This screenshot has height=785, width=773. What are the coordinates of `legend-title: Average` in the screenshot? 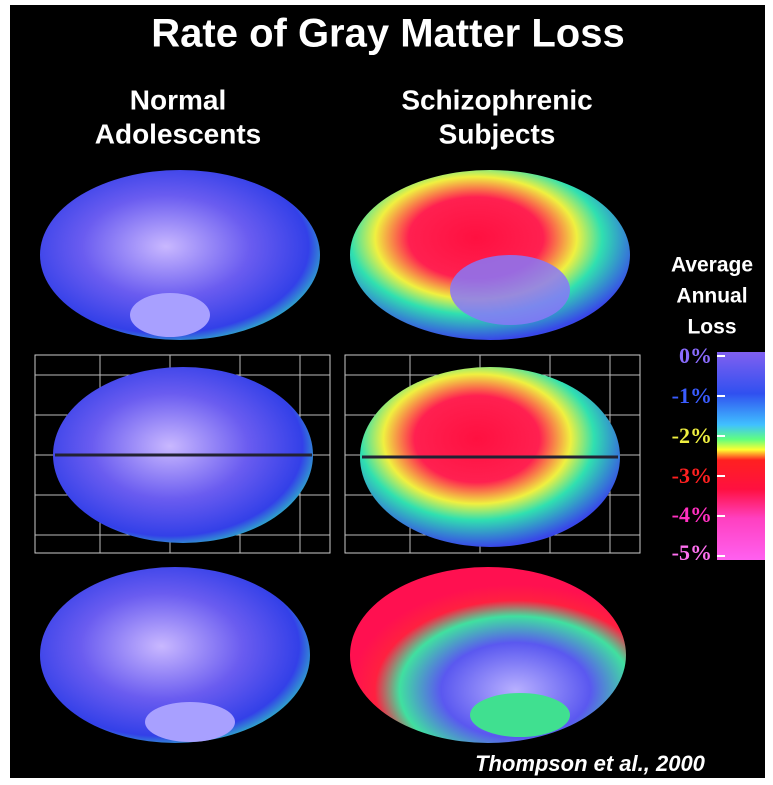 It's located at (712, 265).